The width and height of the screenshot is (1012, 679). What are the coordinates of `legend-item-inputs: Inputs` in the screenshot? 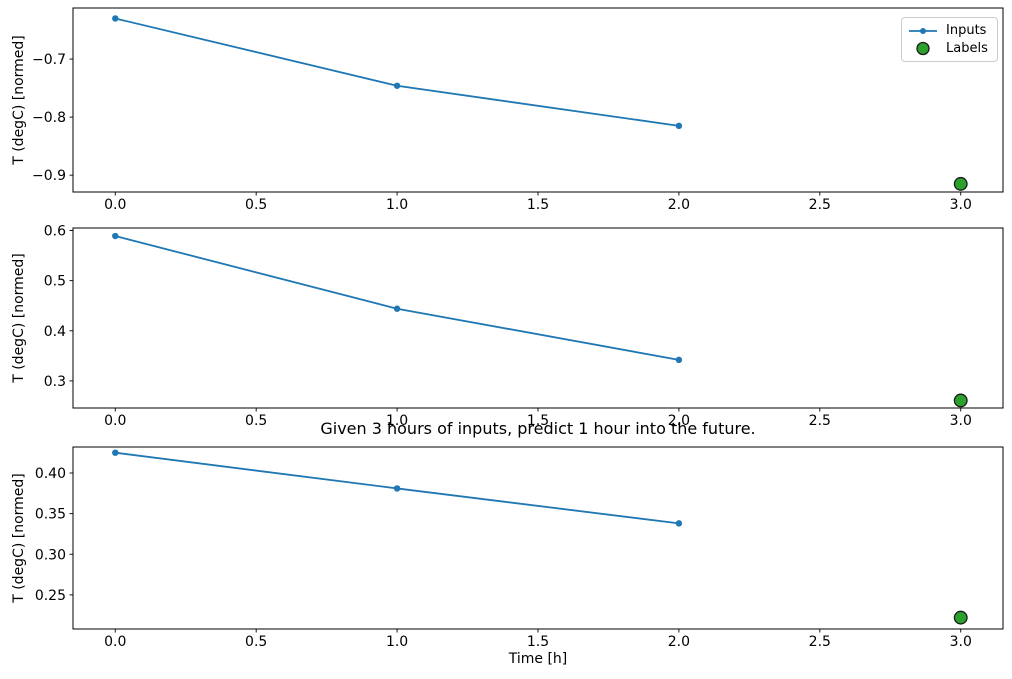 It's located at (949, 30).